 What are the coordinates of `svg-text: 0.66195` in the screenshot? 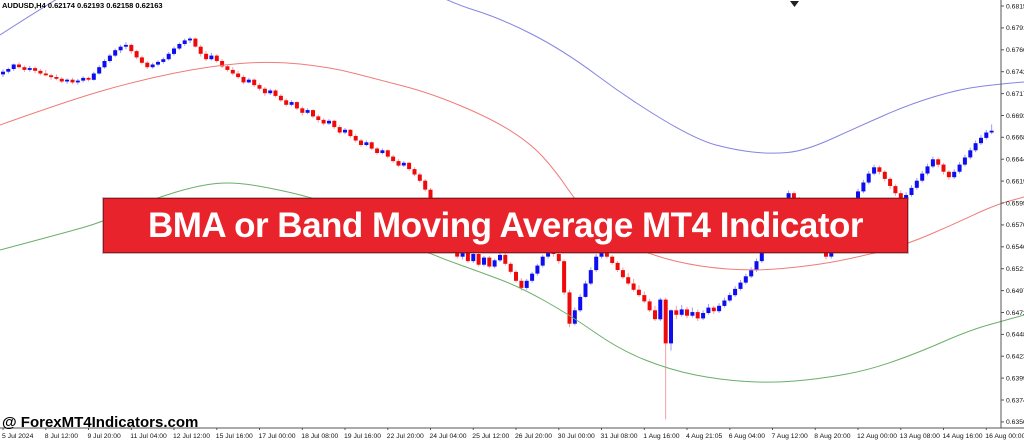 It's located at (1015, 181).